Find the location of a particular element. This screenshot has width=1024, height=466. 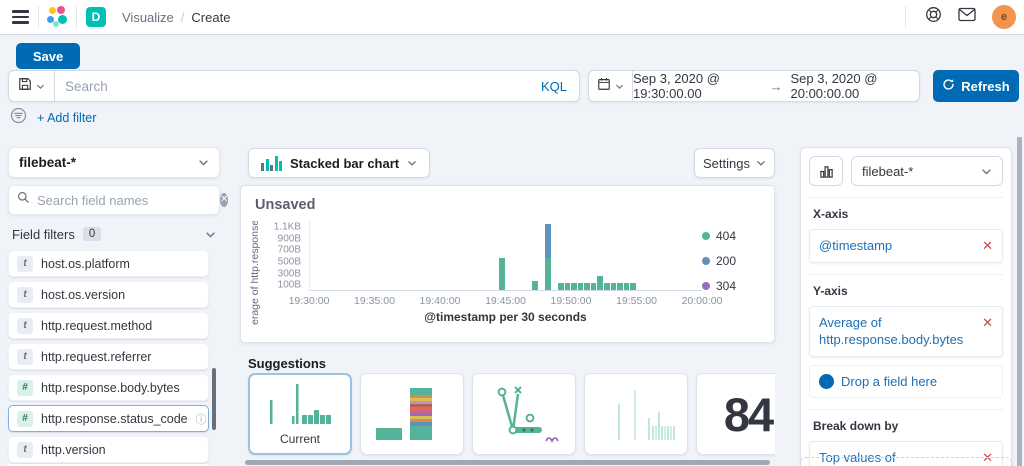

field-search-input is located at coordinates (125, 200).